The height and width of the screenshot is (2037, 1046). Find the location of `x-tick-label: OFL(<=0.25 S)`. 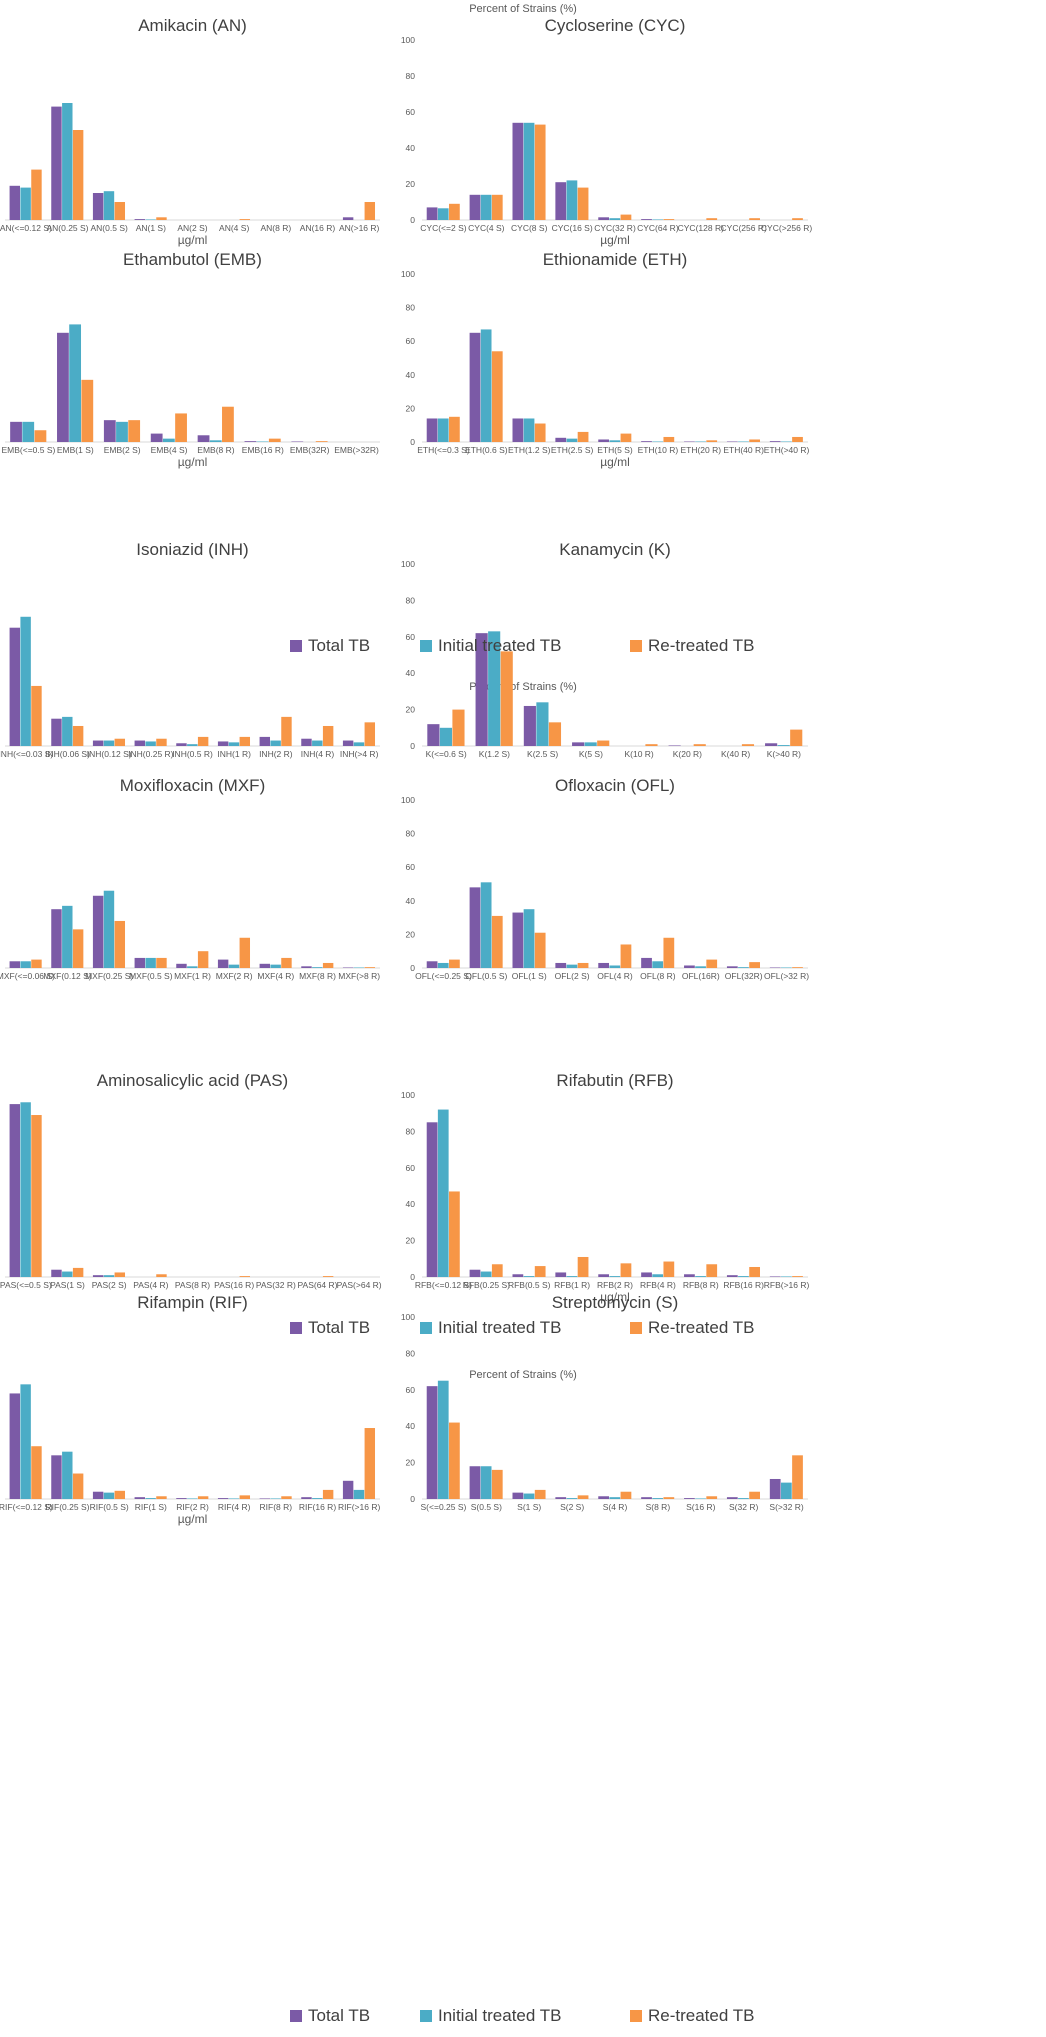

x-tick-label: OFL(<=0.25 S) is located at coordinates (443, 976).